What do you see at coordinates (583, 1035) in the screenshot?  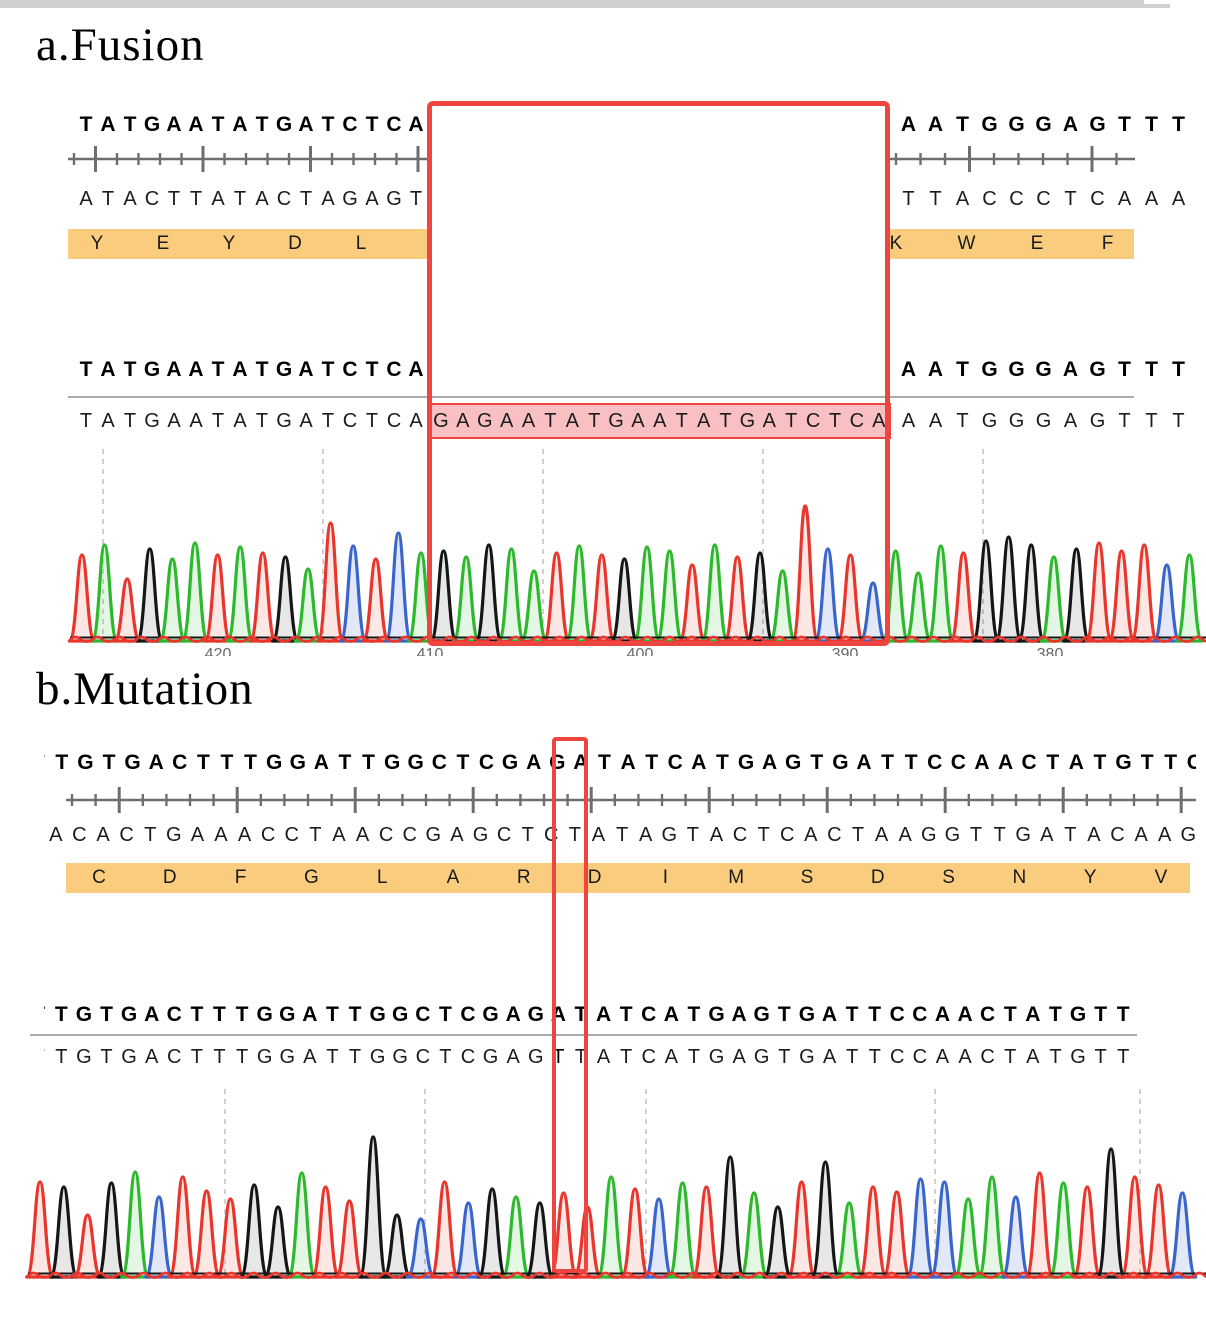 I see `alignment-separator-line` at bounding box center [583, 1035].